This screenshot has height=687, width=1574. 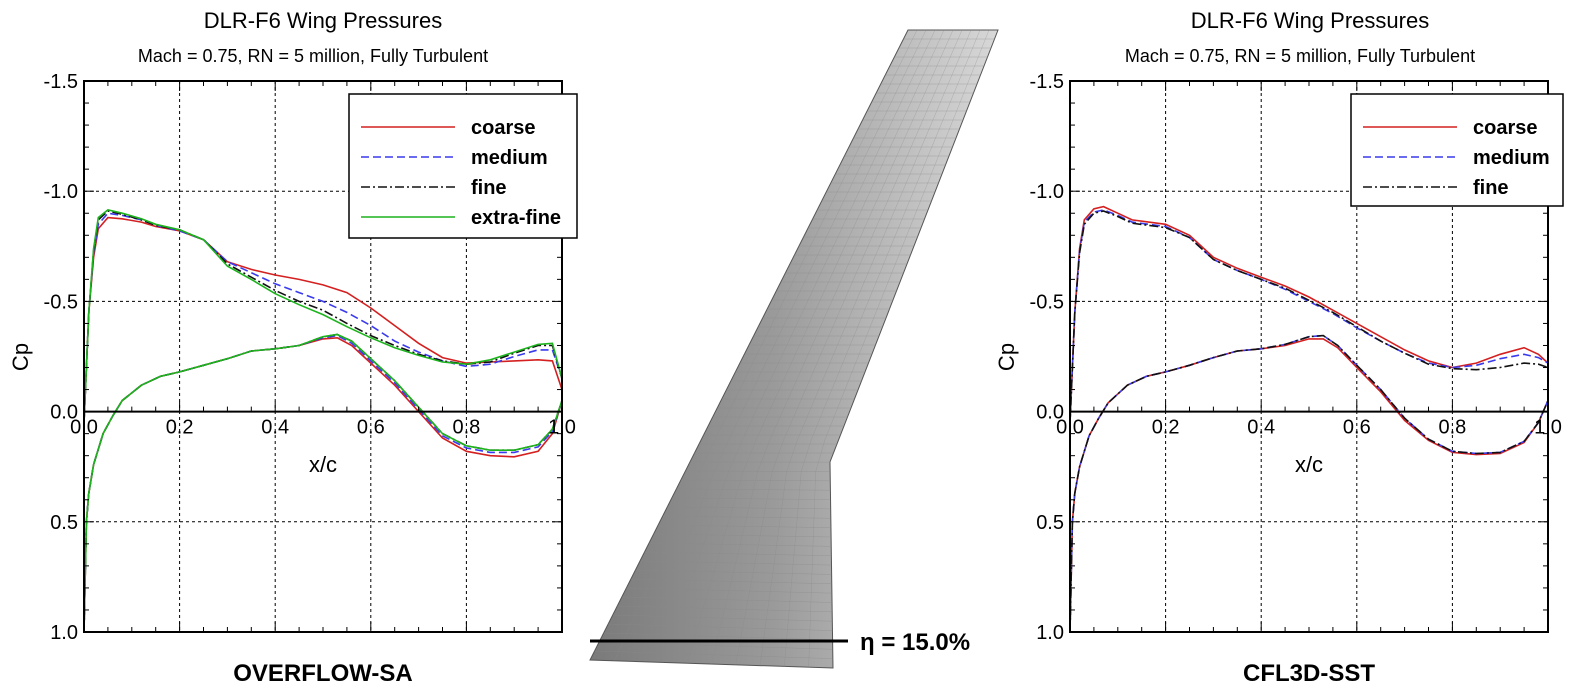 I want to click on legend: coarse medium fine extra-fine, so click(x=463, y=166).